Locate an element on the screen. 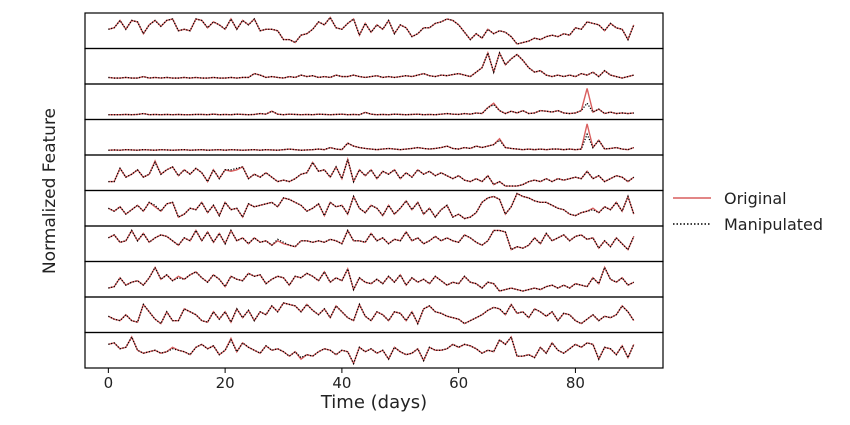 This screenshot has height=425, width=850. legend: Original Manipulated is located at coordinates (748, 211).